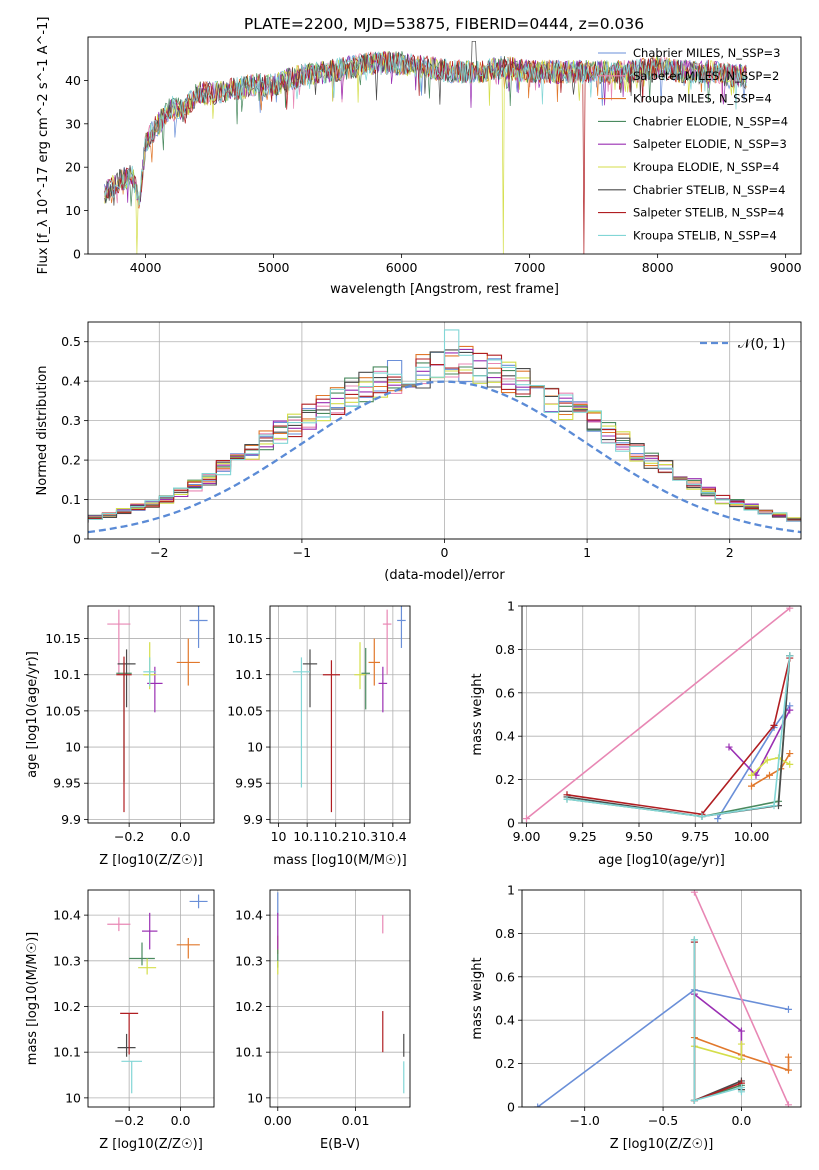 The width and height of the screenshot is (819, 1170). What do you see at coordinates (444, 457) in the screenshot?
I see `normal-curve` at bounding box center [444, 457].